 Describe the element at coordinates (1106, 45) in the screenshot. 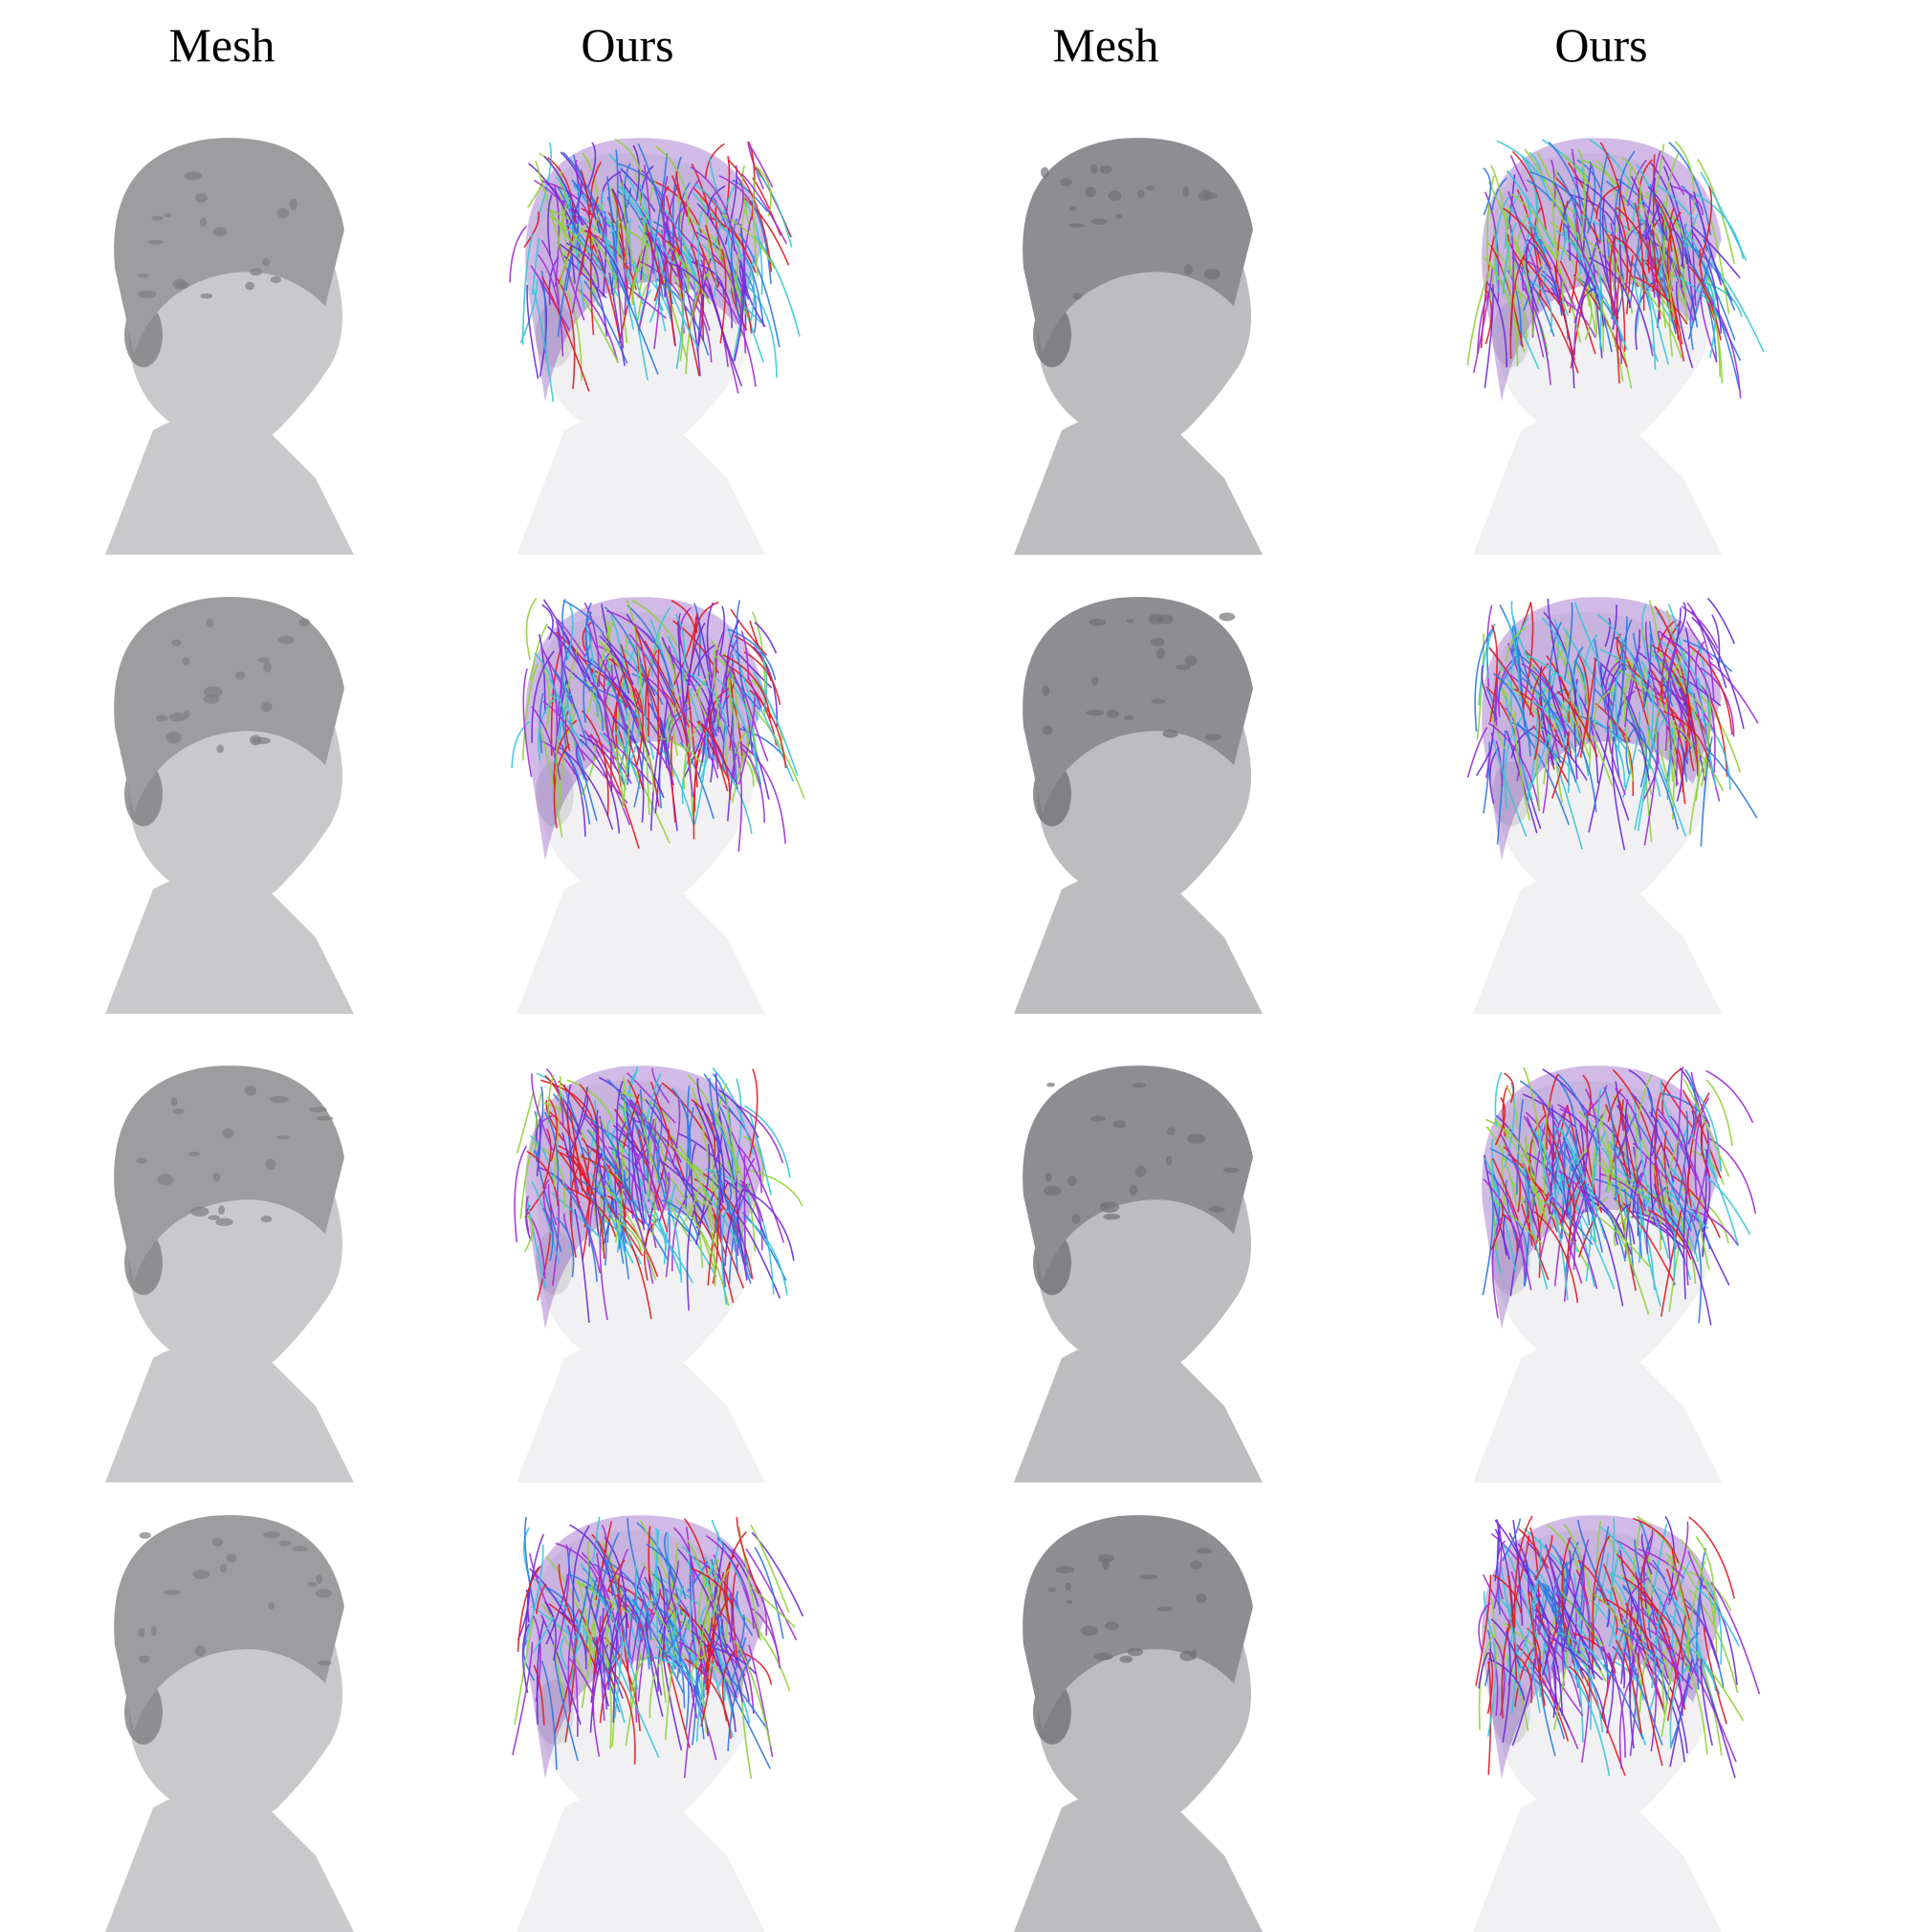

I see `header-mesh-2: Mesh` at that location.